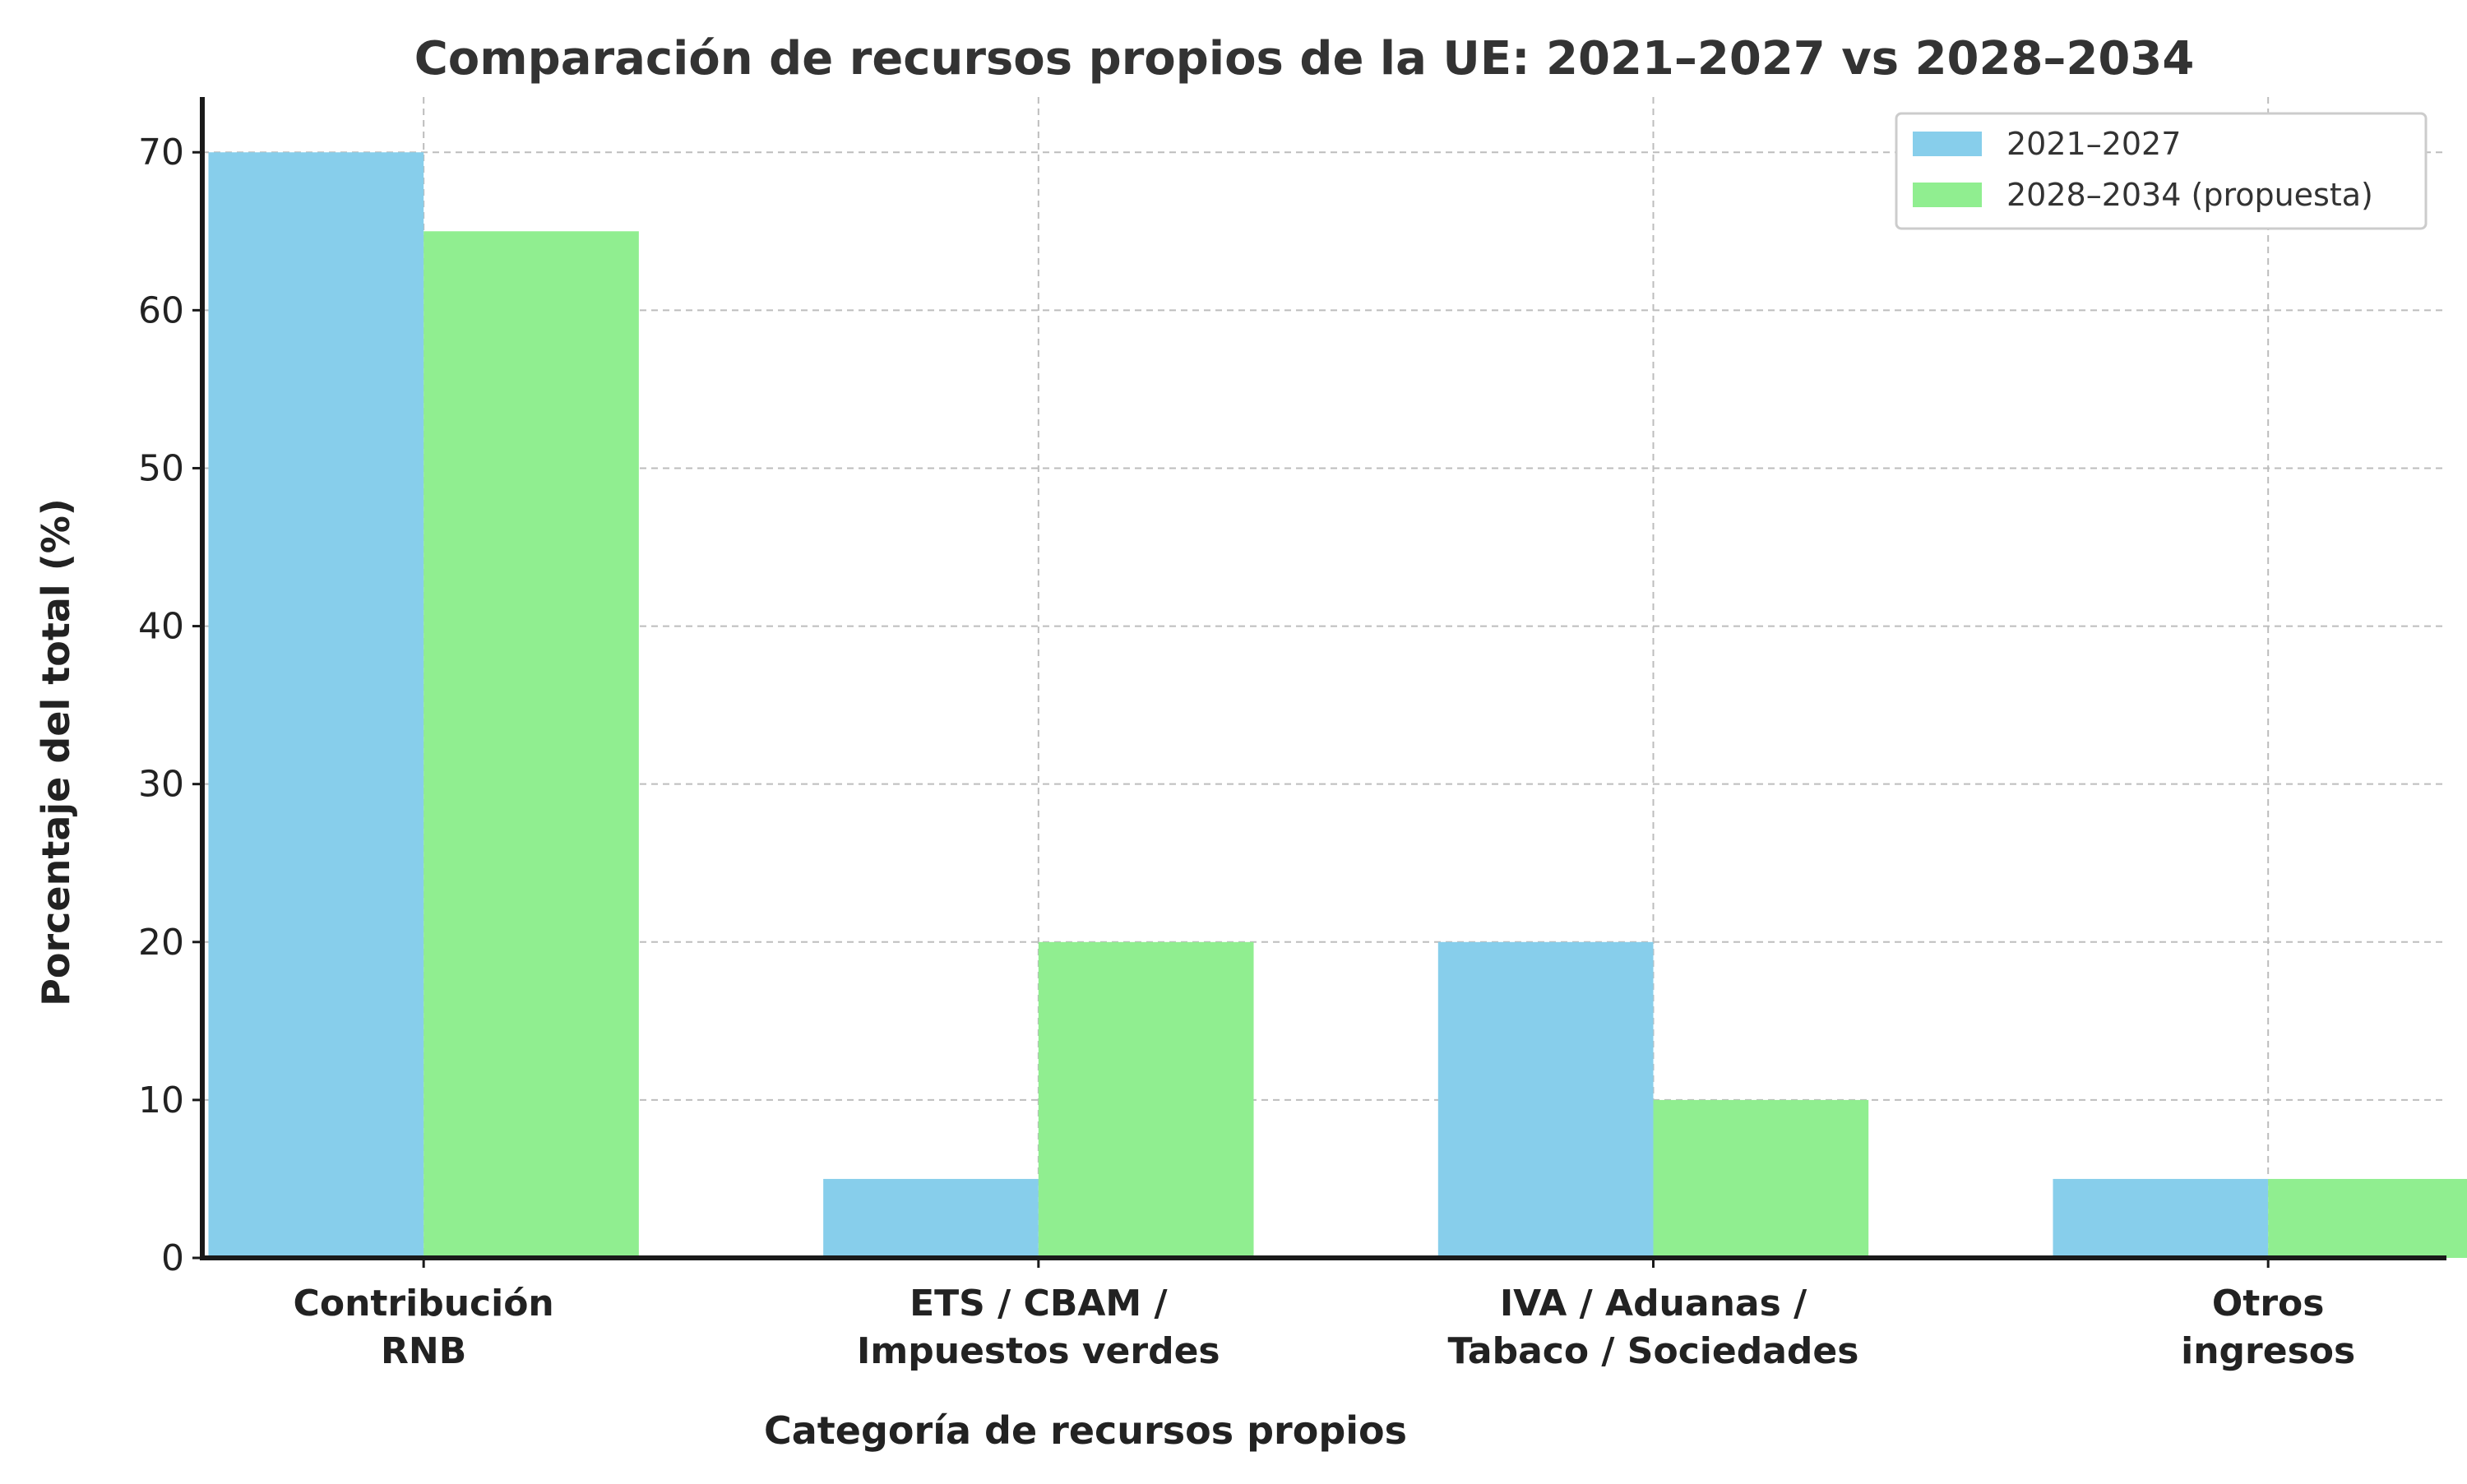 Image resolution: width=2467 pixels, height=1484 pixels. I want to click on y-tick-label: 0, so click(172, 1258).